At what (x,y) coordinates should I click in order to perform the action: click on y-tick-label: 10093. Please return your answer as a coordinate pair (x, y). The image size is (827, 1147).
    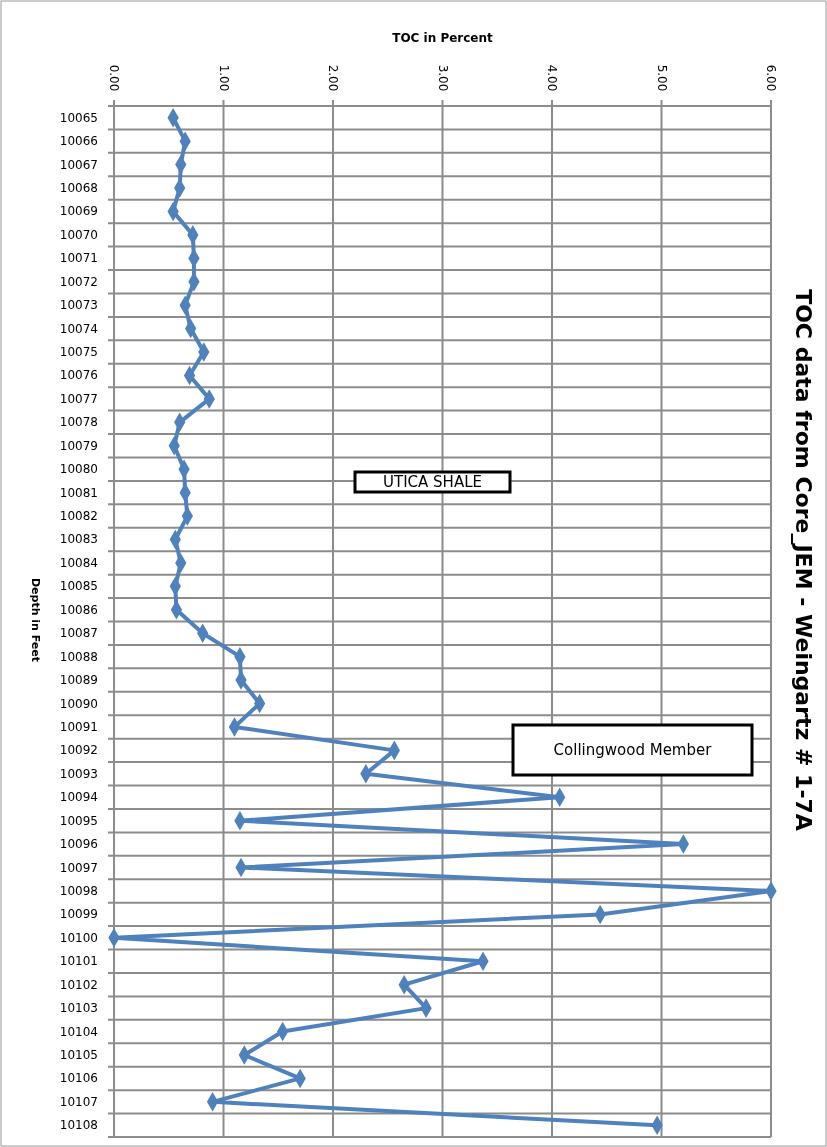
    Looking at the image, I should click on (78, 773).